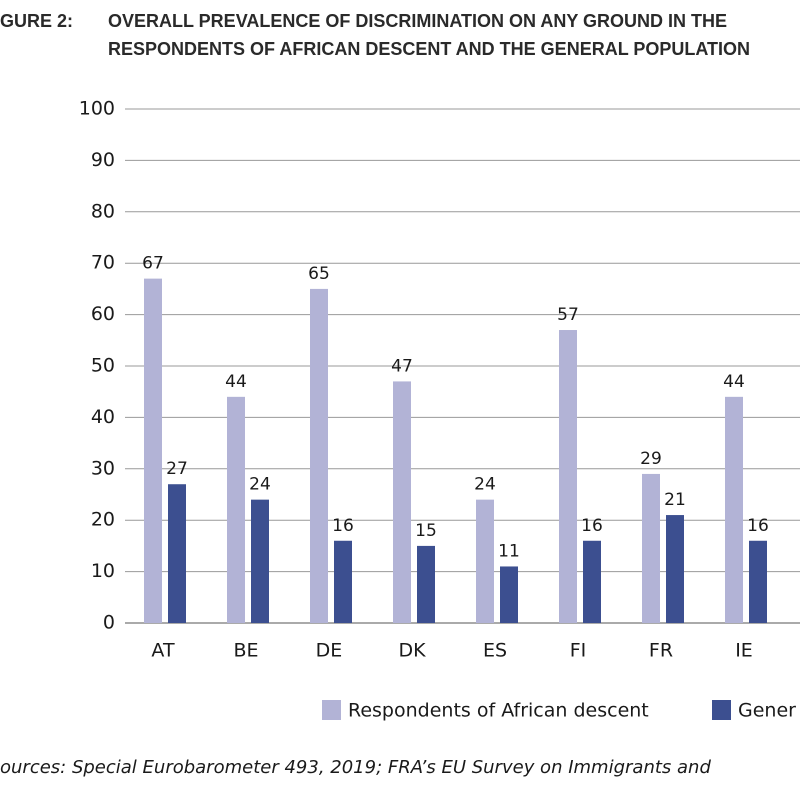 The height and width of the screenshot is (800, 800). What do you see at coordinates (568, 315) in the screenshot?
I see `data-label: 57` at bounding box center [568, 315].